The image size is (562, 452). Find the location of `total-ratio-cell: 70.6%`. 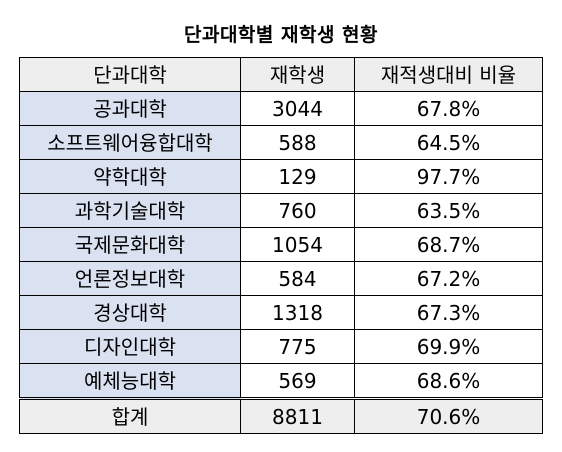

total-ratio-cell: 70.6% is located at coordinates (448, 415).